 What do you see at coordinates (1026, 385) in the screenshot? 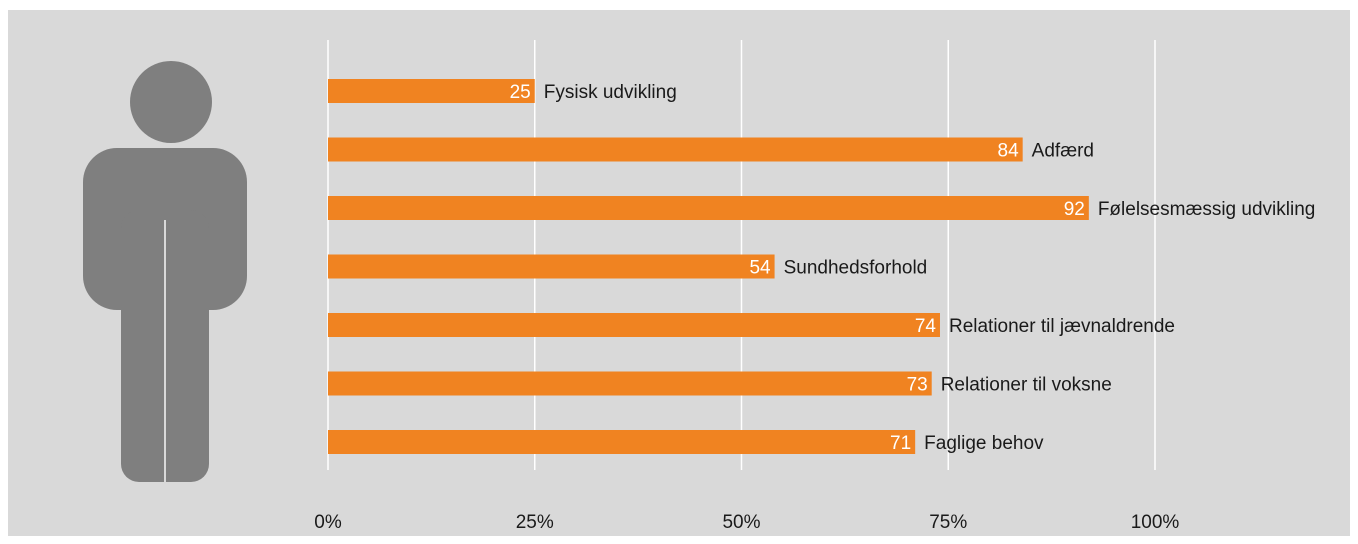
I see `category-label: Relationer til voksne` at bounding box center [1026, 385].